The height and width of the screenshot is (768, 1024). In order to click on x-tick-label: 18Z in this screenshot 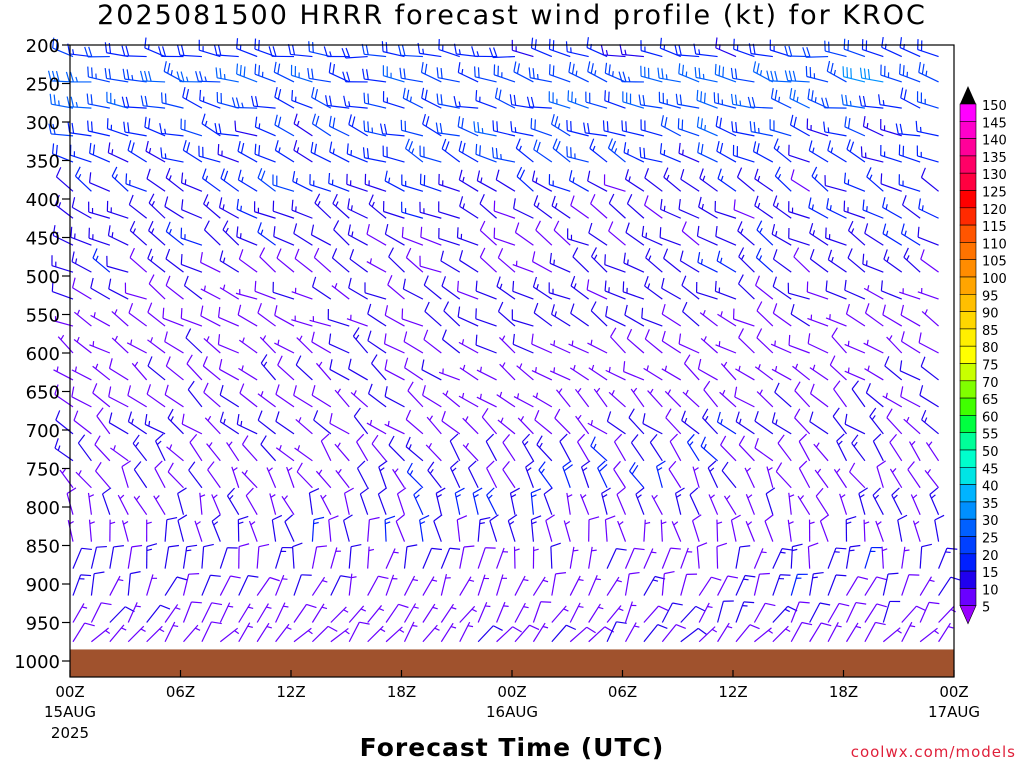, I will do `click(843, 692)`.